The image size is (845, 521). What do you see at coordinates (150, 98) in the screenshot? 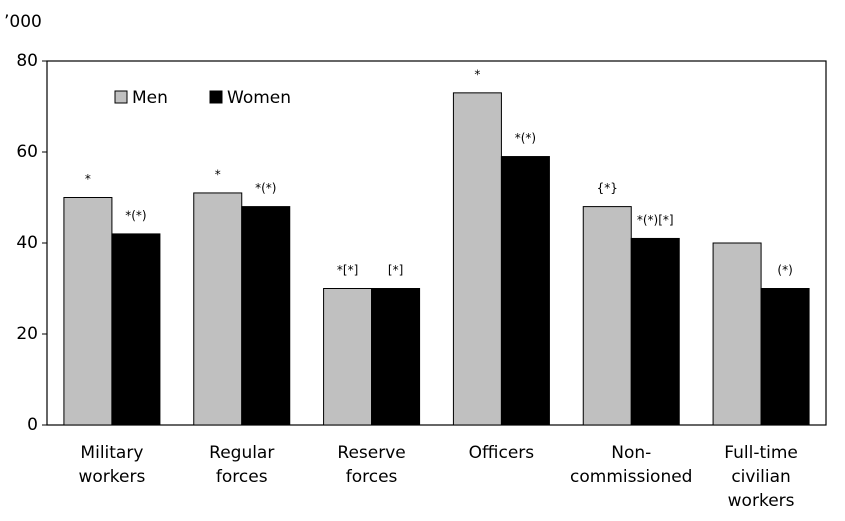
I see `legend-label: Men` at bounding box center [150, 98].